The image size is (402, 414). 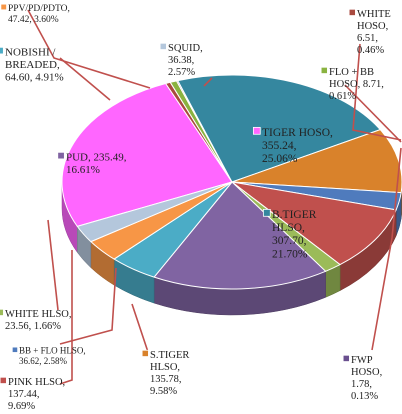 I want to click on data-label-pud: PUD, 235.49,16.61%, so click(x=92, y=163).